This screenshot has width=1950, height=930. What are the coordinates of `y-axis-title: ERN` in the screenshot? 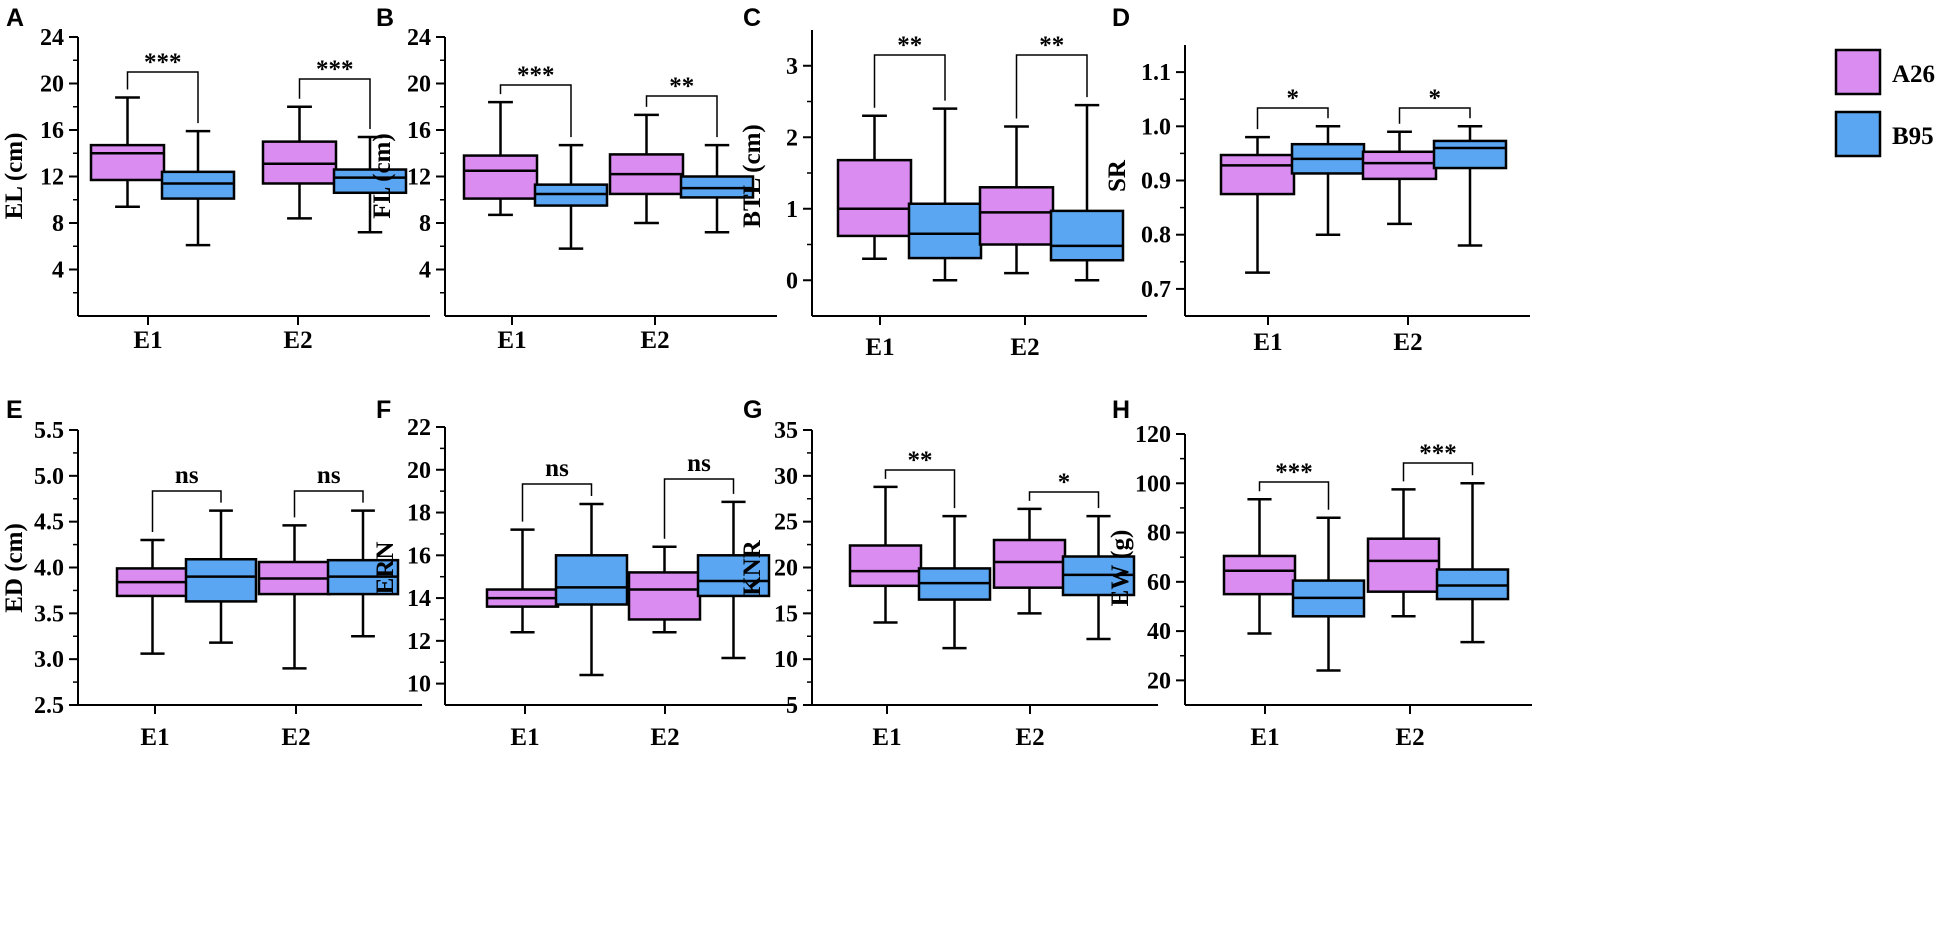 It's located at (385, 568).